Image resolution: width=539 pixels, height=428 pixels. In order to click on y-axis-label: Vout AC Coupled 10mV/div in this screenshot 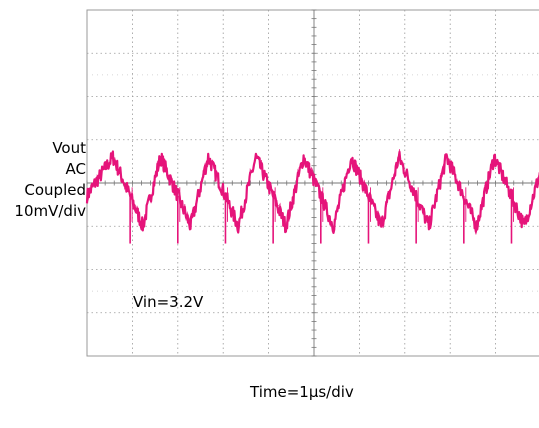, I will do `click(43, 180)`.